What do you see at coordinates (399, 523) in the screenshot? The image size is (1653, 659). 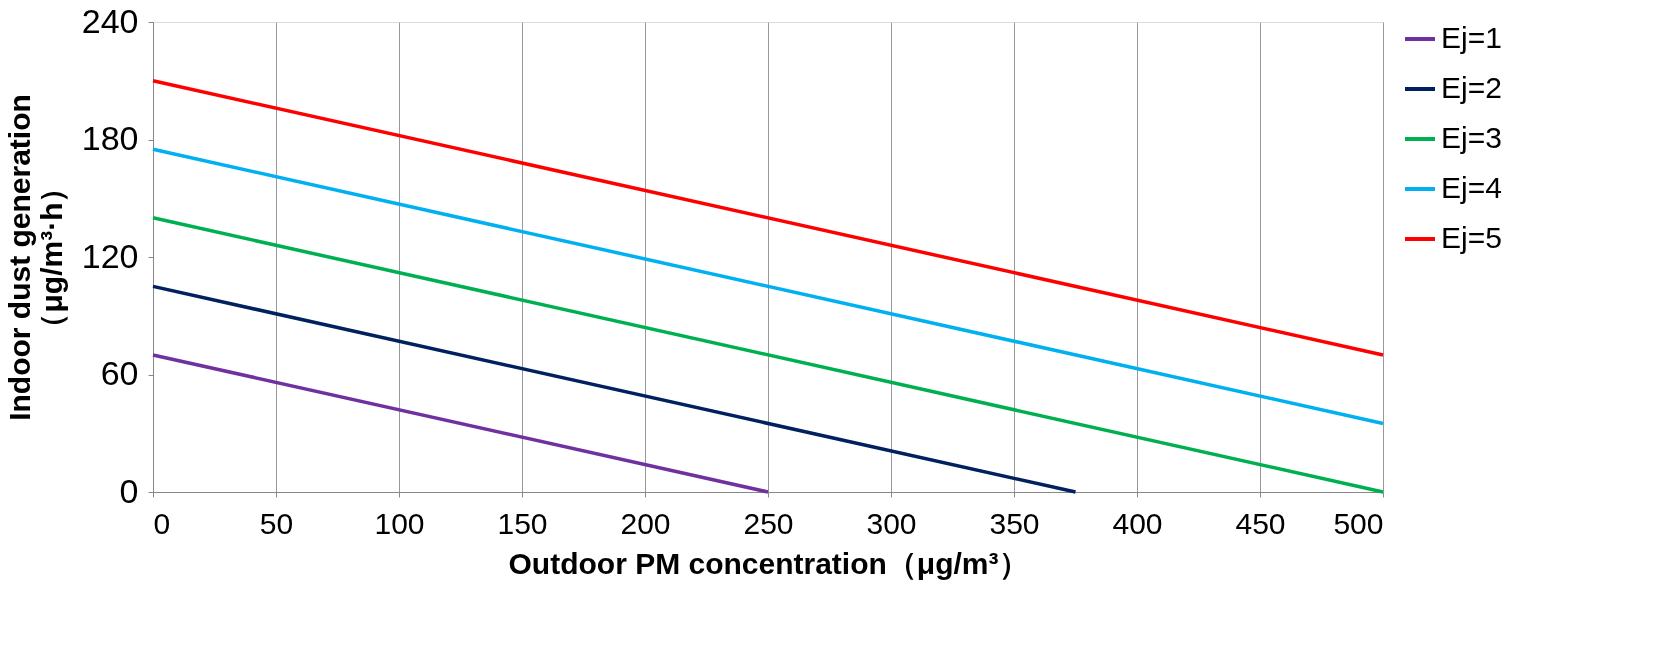 I see `x-tick-label: 100` at bounding box center [399, 523].